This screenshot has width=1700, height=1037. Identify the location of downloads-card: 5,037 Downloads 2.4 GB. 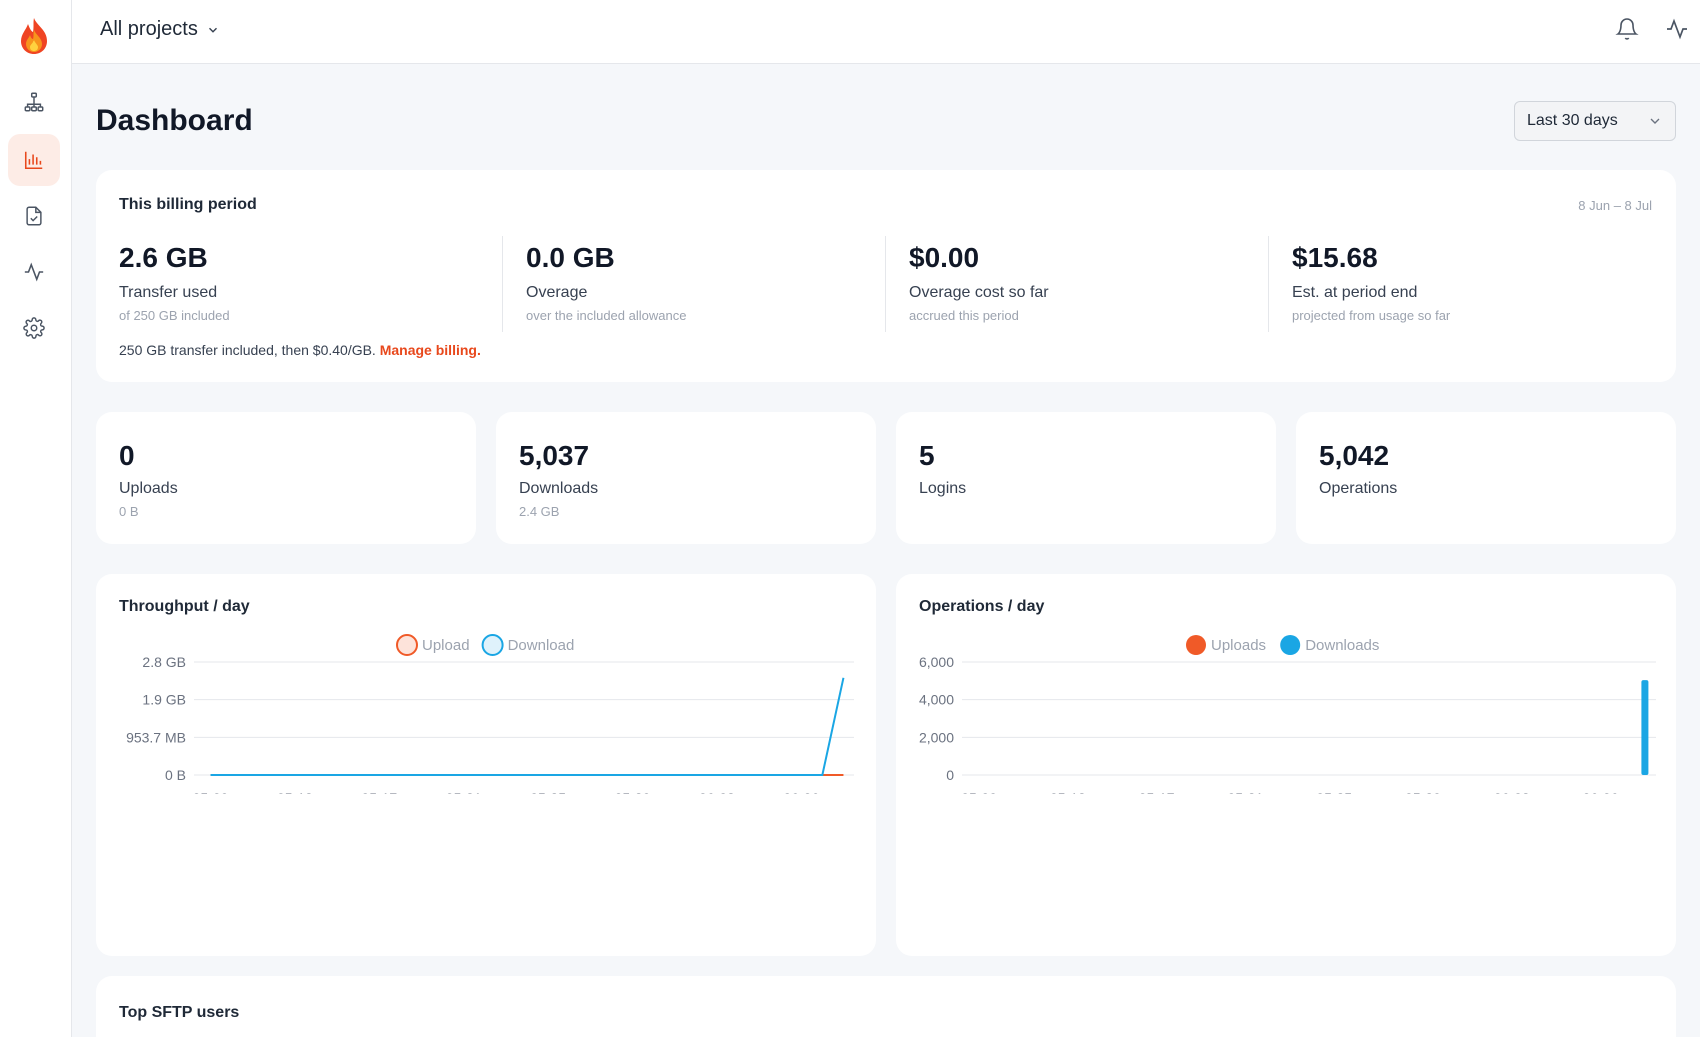
(686, 478).